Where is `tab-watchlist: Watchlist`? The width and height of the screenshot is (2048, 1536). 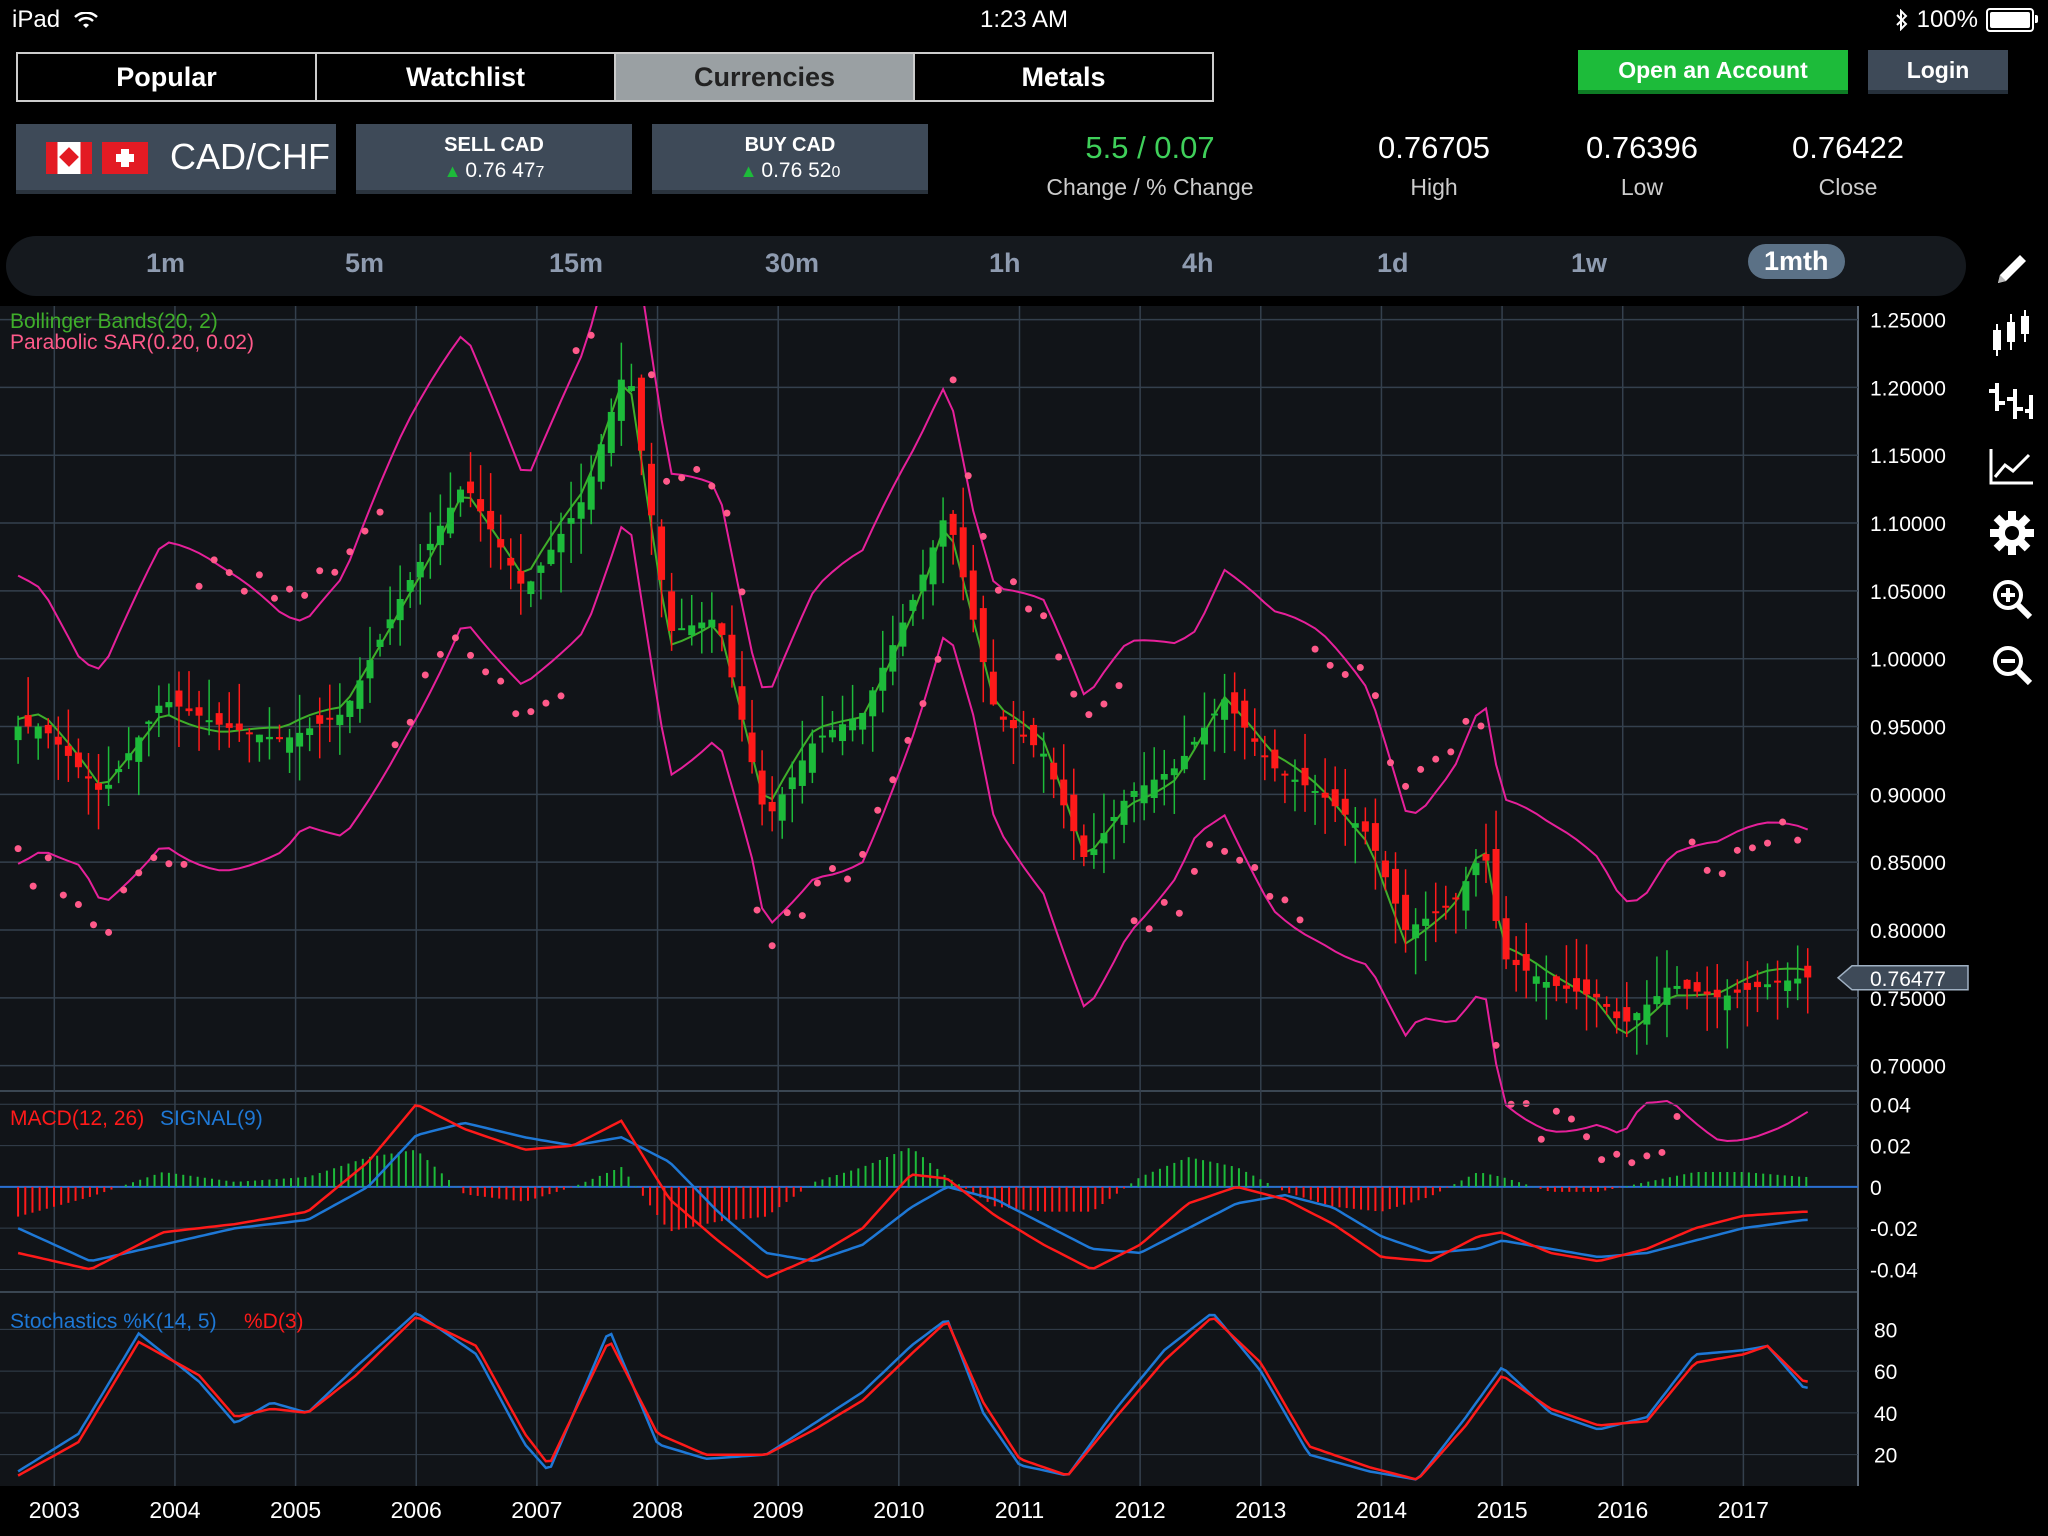 tab-watchlist: Watchlist is located at coordinates (466, 77).